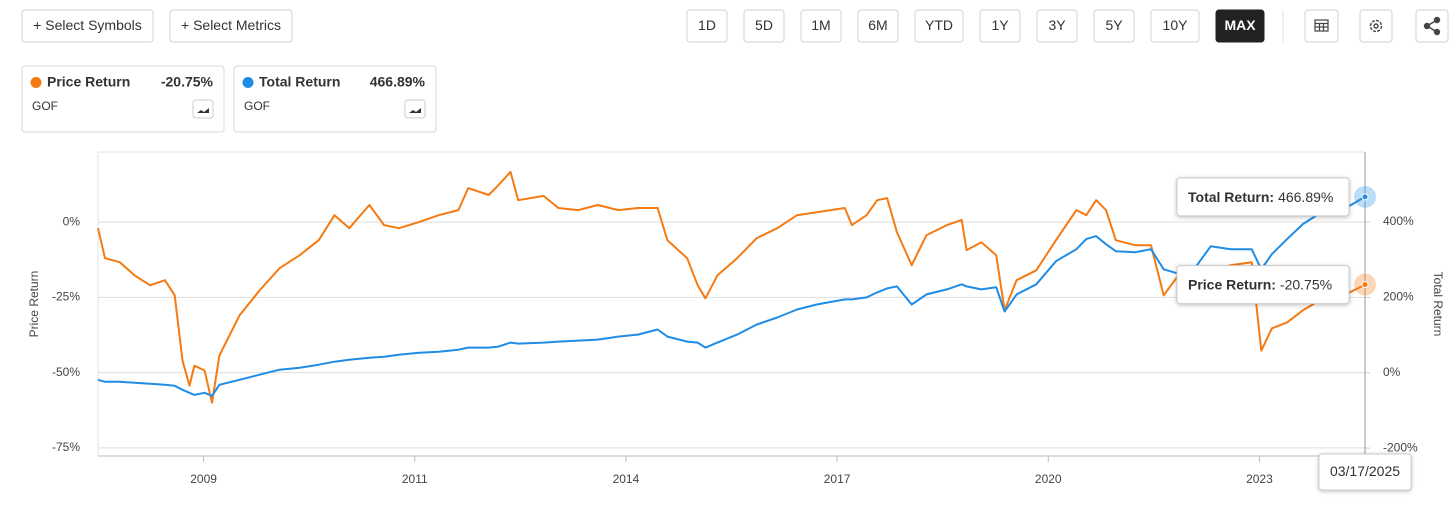 The width and height of the screenshot is (1456, 513). Describe the element at coordinates (398, 82) in the screenshot. I see `legend-value: 466.89%` at that location.